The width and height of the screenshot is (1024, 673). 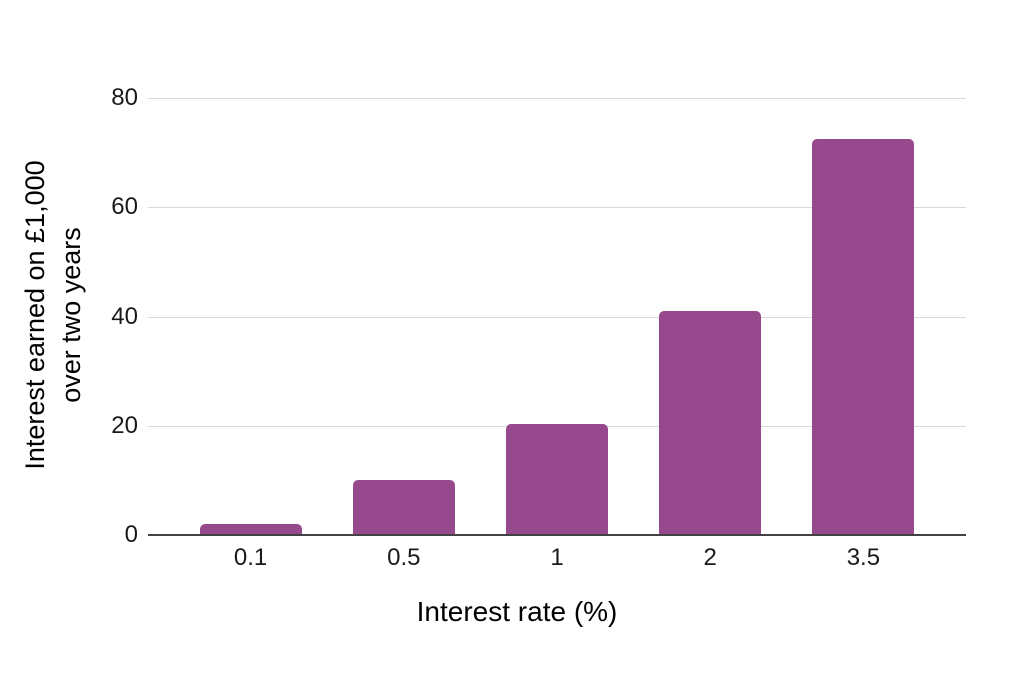 What do you see at coordinates (131, 534) in the screenshot?
I see `y-tick-label-0: 0` at bounding box center [131, 534].